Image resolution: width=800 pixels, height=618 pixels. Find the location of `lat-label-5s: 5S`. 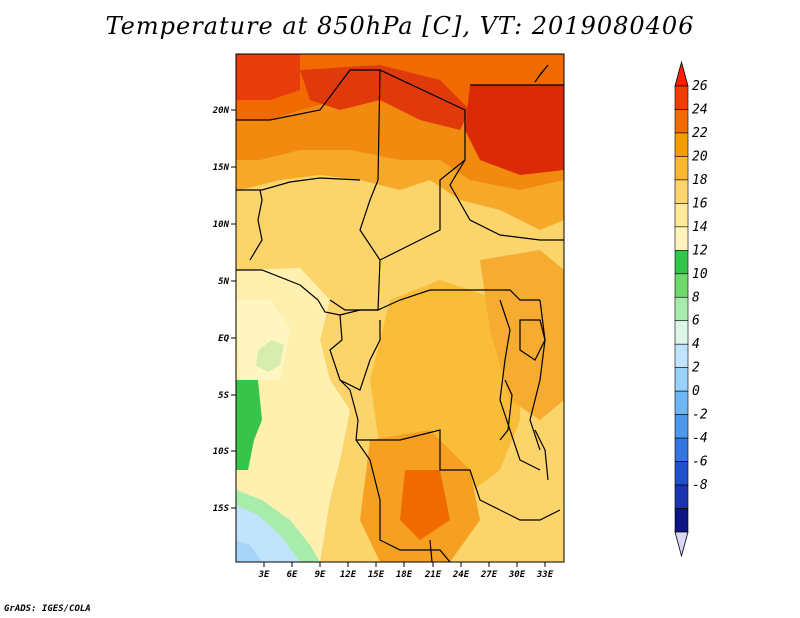

lat-label-5s: 5S is located at coordinates (223, 396).